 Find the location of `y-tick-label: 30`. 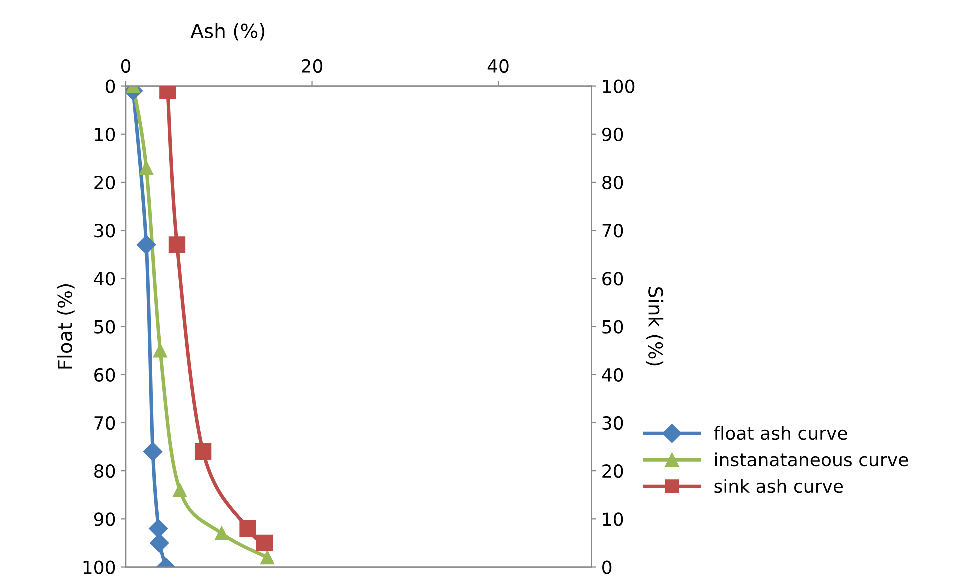

y-tick-label: 30 is located at coordinates (105, 231).